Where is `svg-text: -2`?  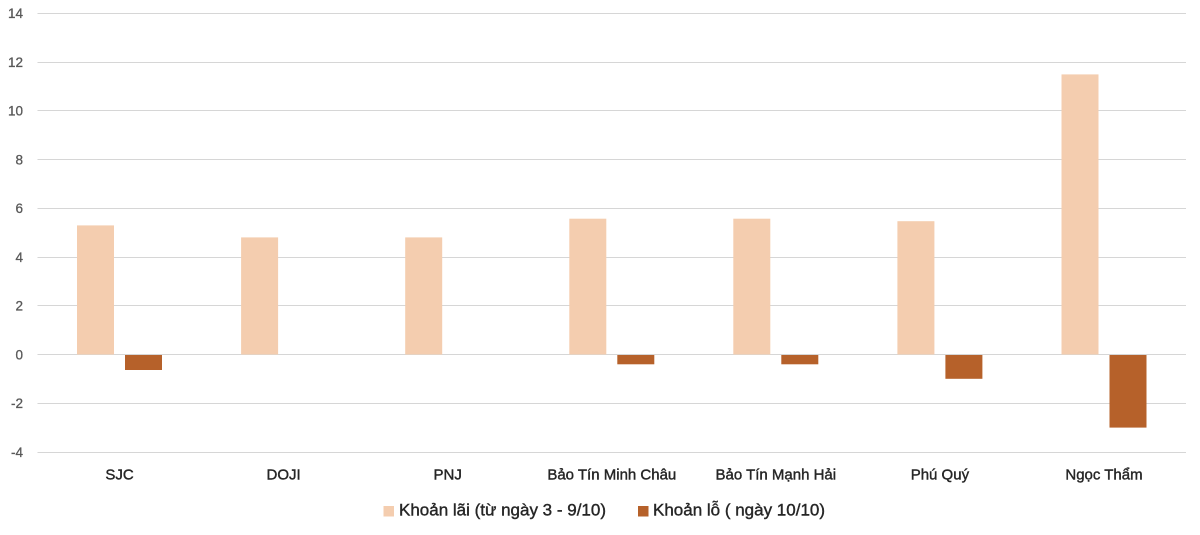
svg-text: -2 is located at coordinates (17, 403).